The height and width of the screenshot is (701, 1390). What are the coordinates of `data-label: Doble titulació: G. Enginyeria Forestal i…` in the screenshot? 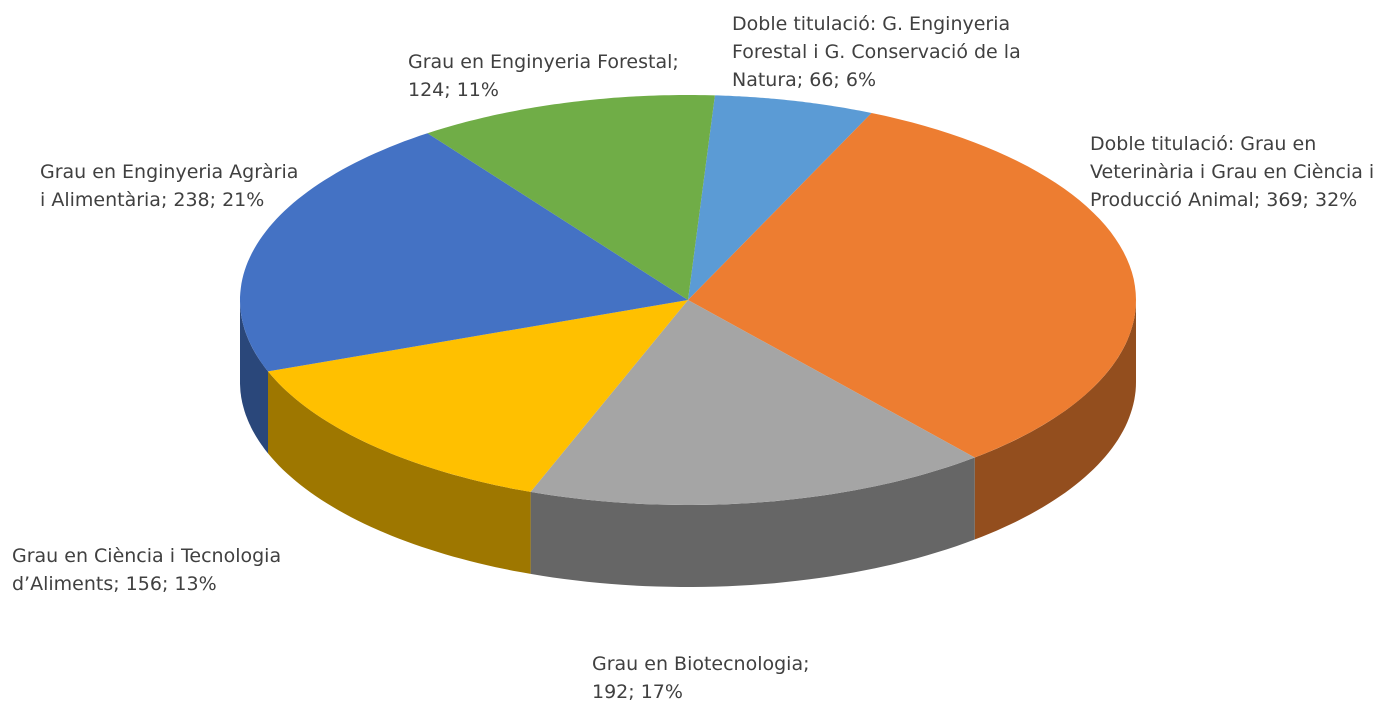 It's located at (876, 52).